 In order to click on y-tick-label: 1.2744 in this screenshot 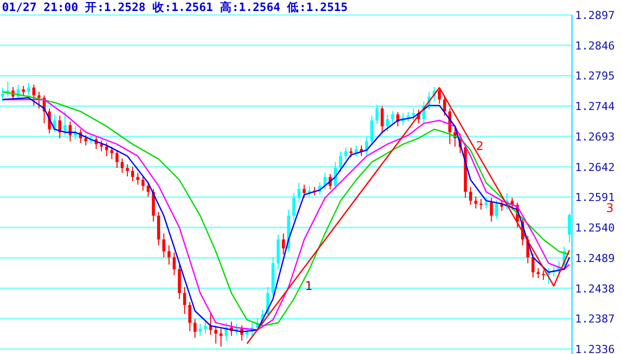, I will do `click(595, 107)`.